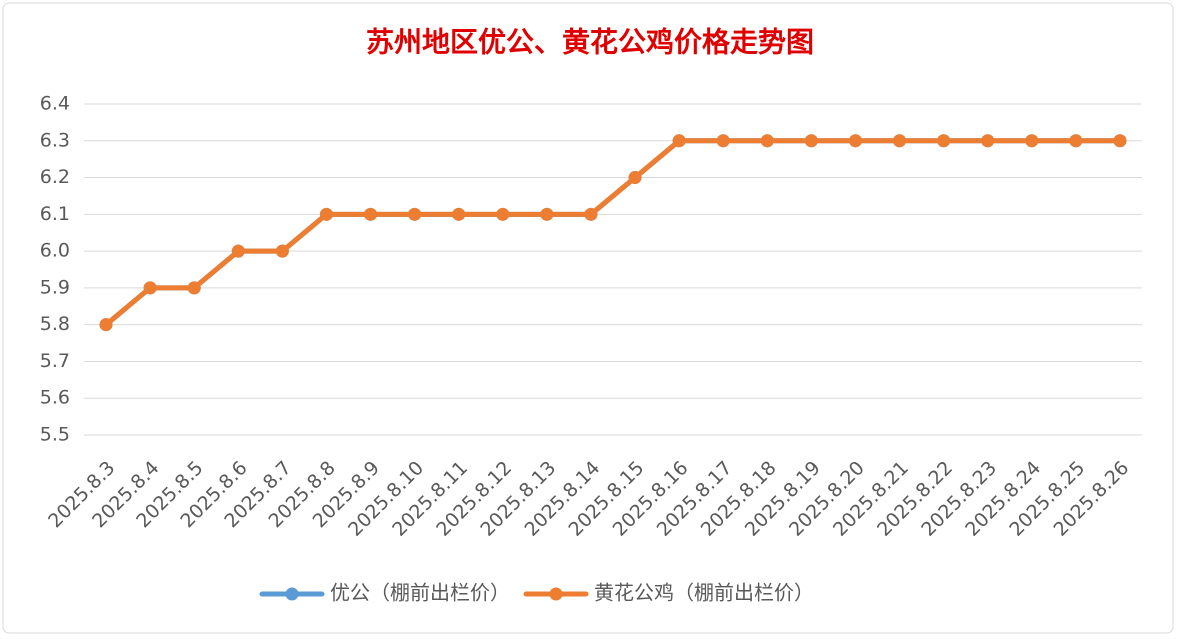 The width and height of the screenshot is (1178, 639). I want to click on y-tick-label: 6.1, so click(55, 214).